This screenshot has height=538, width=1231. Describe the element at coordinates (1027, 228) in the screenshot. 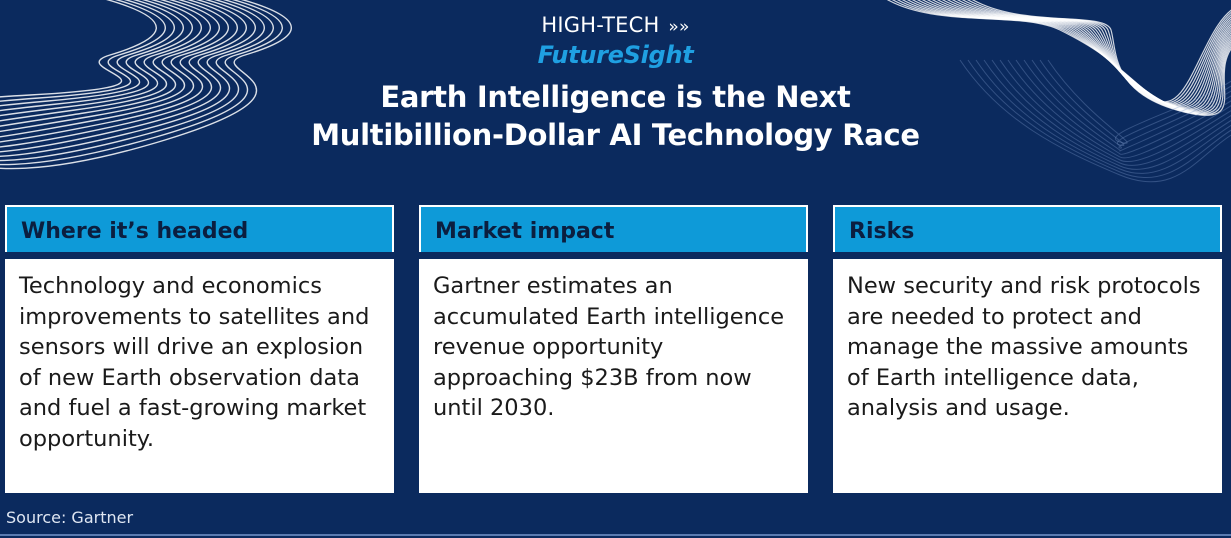

I see `card-heading: Risks` at that location.